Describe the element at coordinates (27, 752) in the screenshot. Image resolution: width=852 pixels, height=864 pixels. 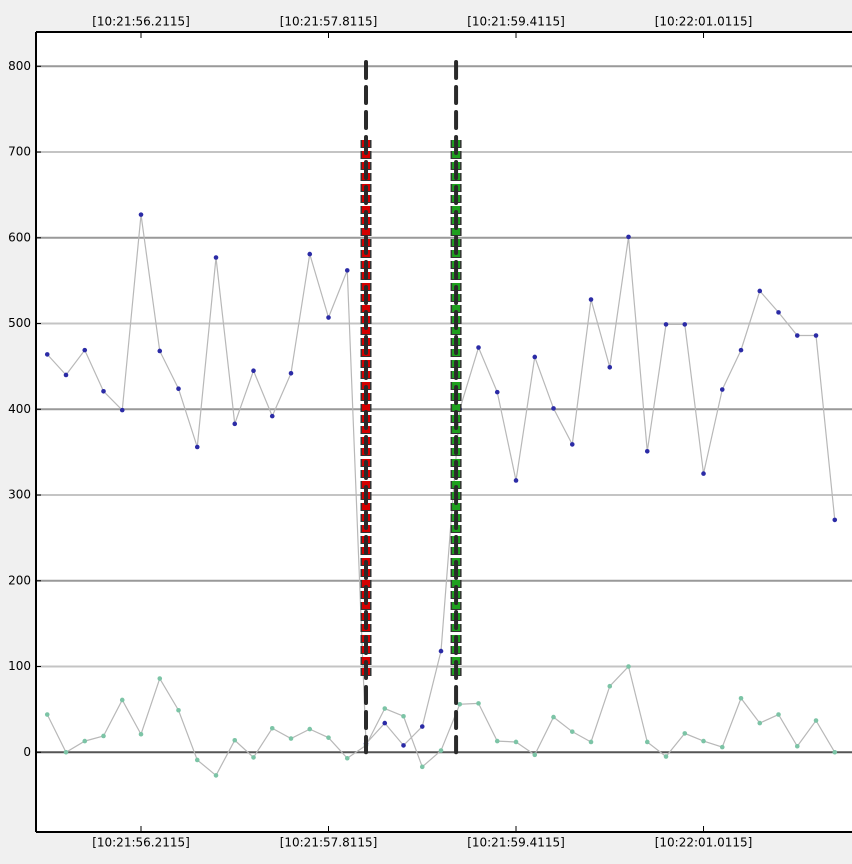
I see `y-tick-label: 0` at that location.